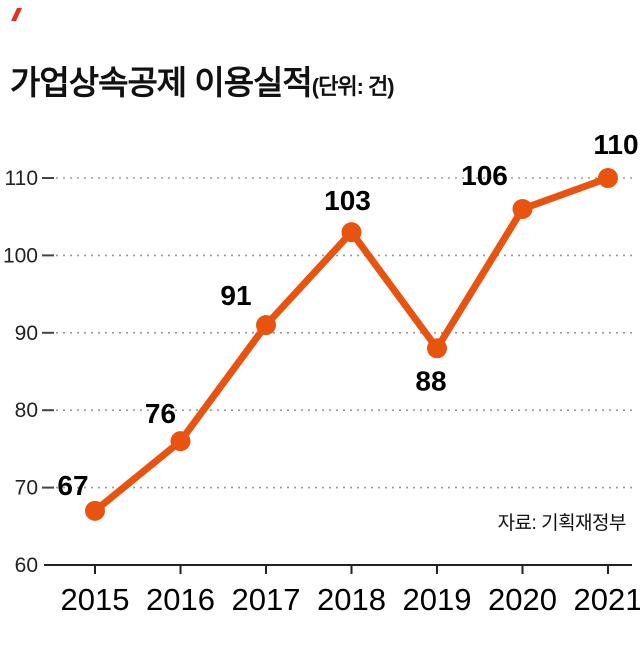 The width and height of the screenshot is (640, 652). I want to click on svg-text: 2016, so click(180, 599).